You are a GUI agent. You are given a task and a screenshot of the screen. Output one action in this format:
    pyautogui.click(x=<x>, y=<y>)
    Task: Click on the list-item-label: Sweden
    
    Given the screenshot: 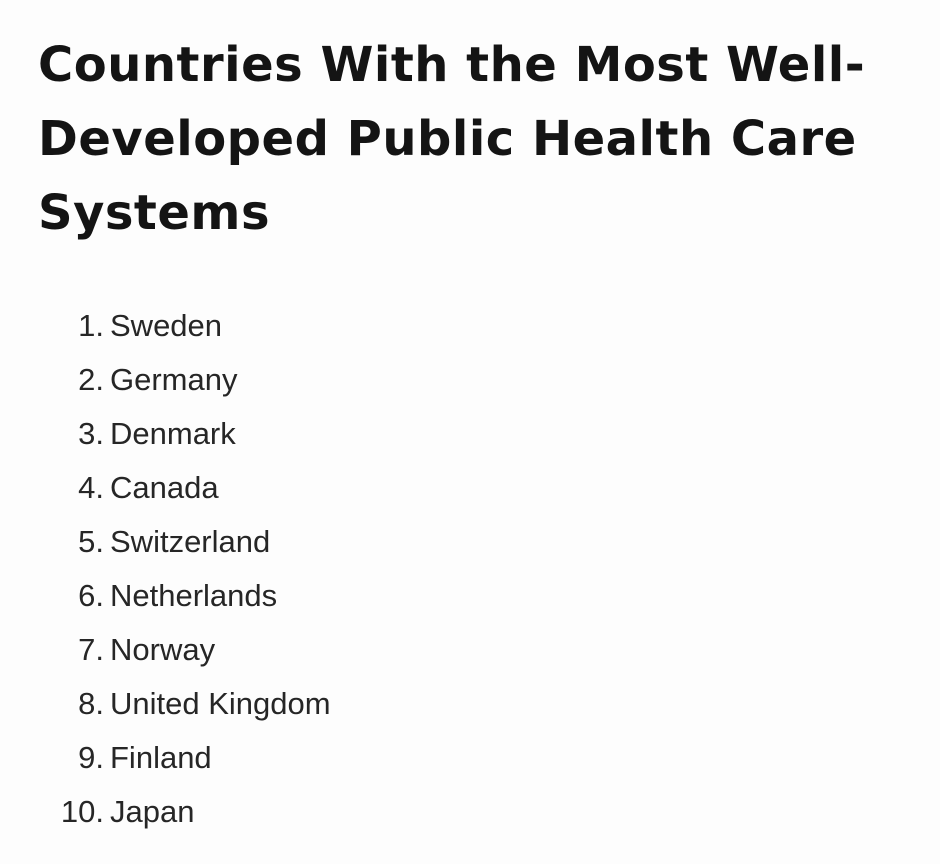 What is the action you would take?
    pyautogui.click(x=166, y=325)
    